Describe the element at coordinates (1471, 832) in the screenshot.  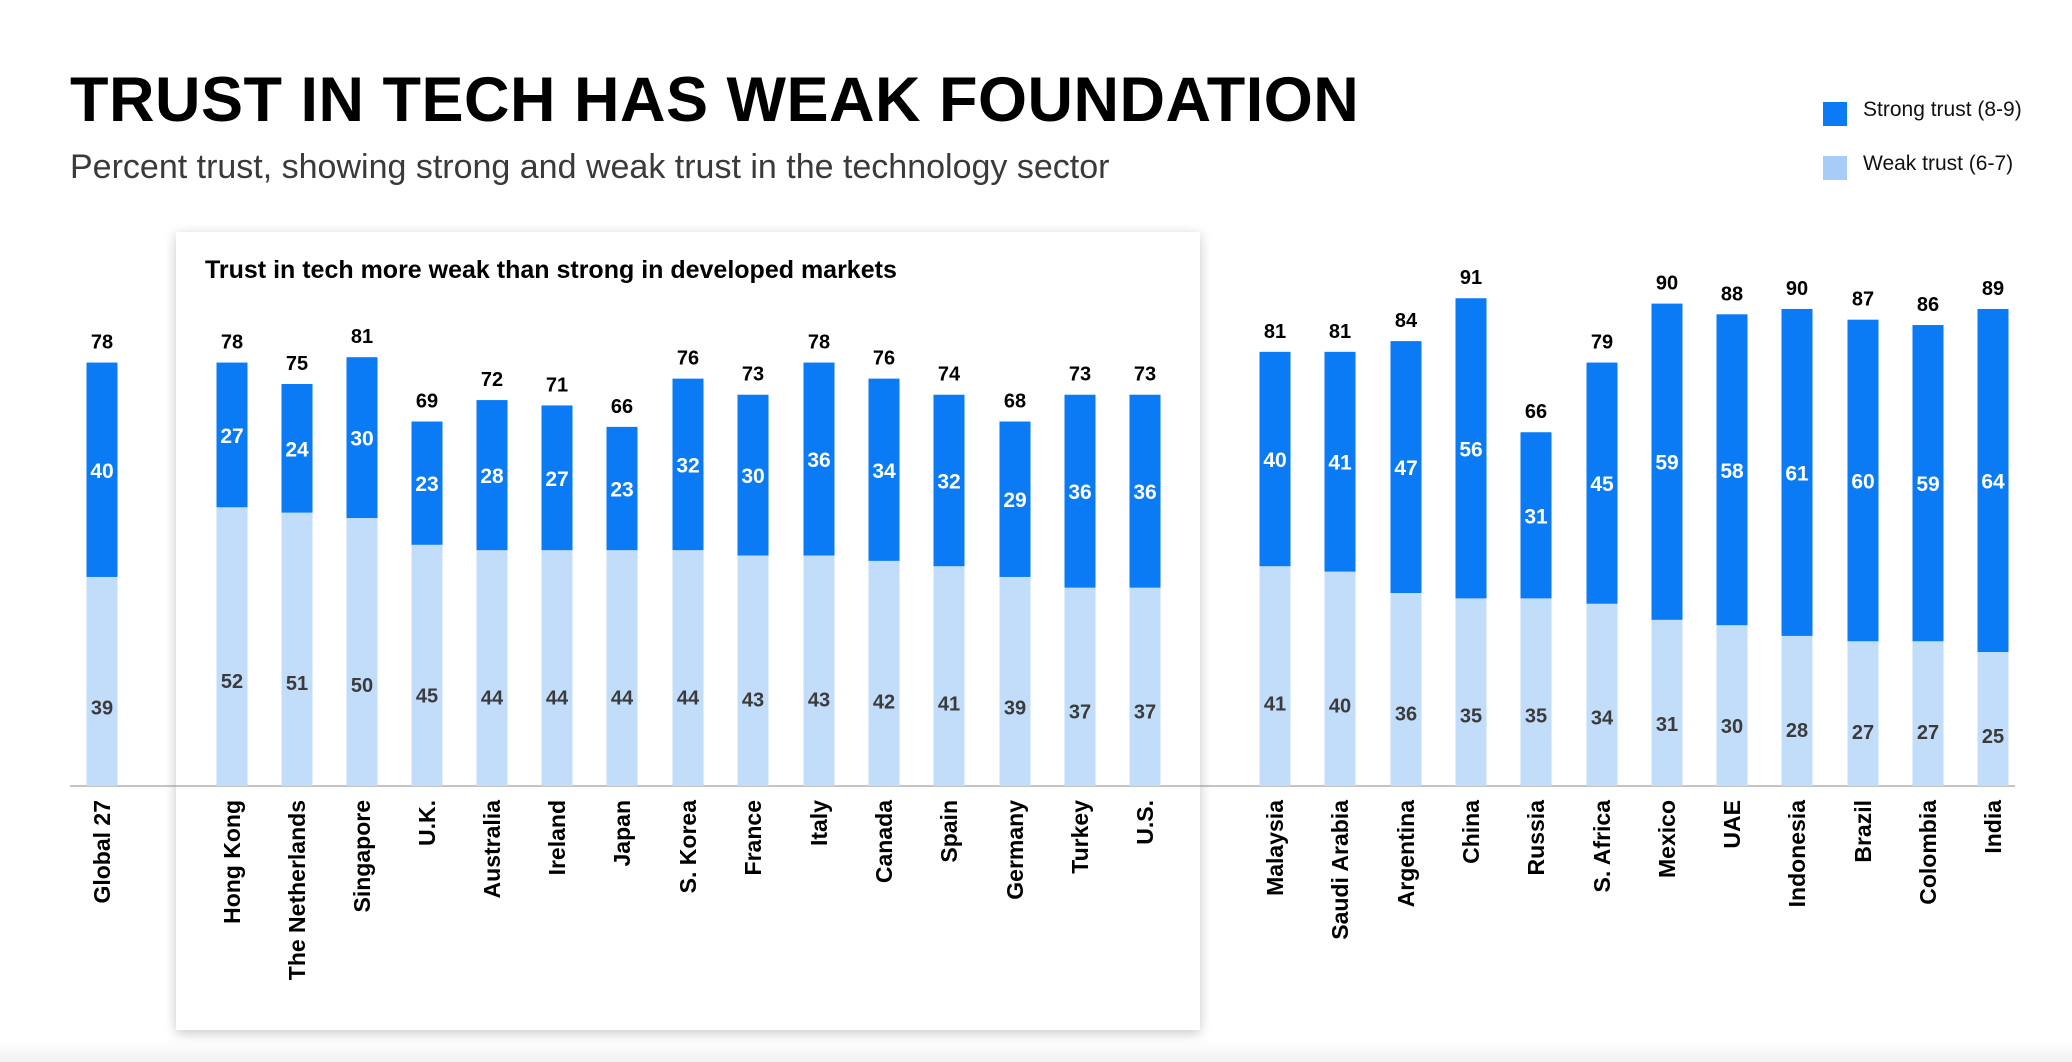
I see `x-tick-label: China` at that location.